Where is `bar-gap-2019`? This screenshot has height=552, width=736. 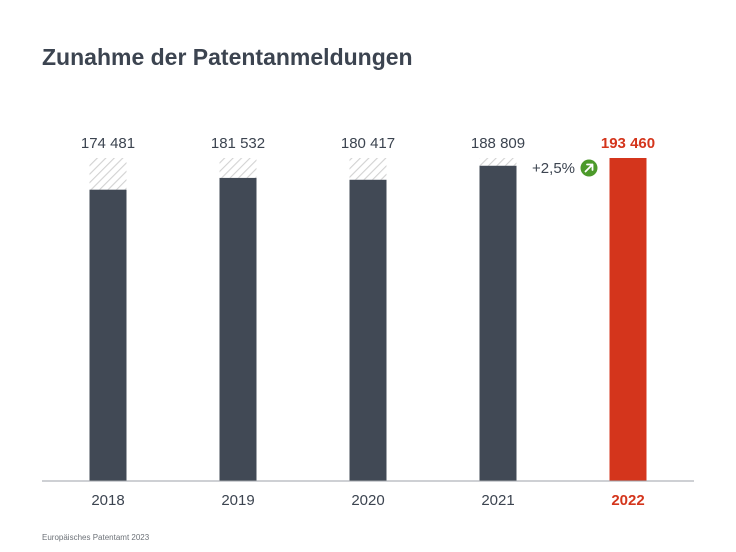
bar-gap-2019 is located at coordinates (238, 168).